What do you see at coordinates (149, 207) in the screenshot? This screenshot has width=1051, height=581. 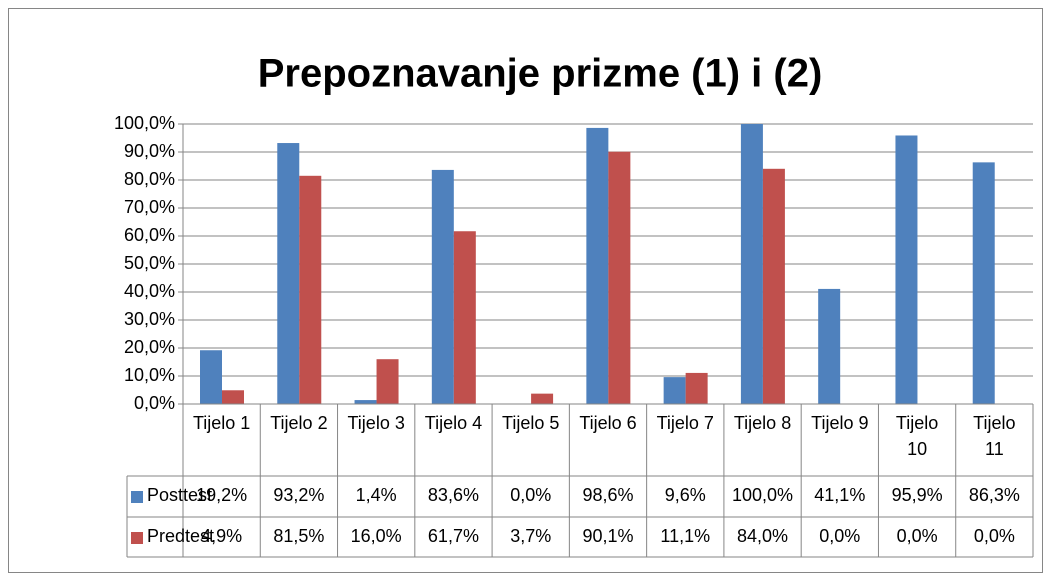 I see `y-tick-label: 70,0%` at bounding box center [149, 207].